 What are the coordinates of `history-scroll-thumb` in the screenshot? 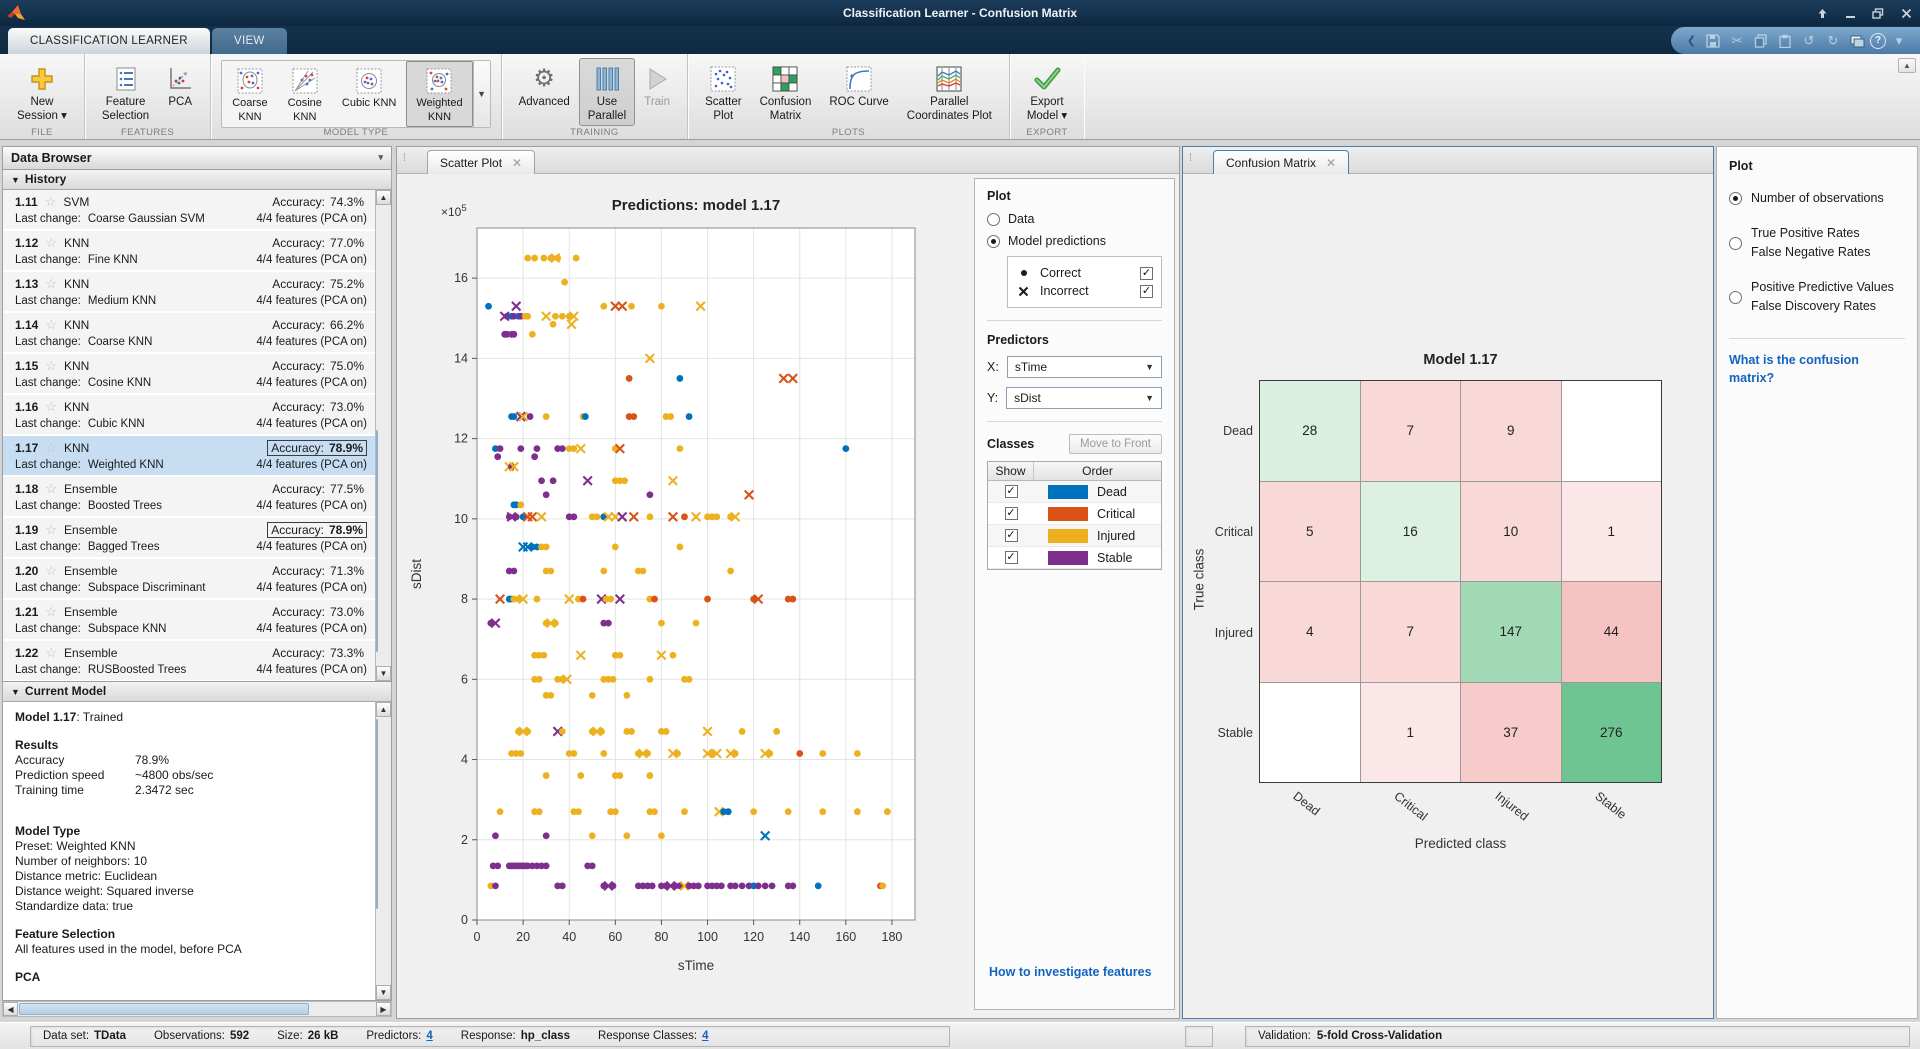 It's located at (377, 541).